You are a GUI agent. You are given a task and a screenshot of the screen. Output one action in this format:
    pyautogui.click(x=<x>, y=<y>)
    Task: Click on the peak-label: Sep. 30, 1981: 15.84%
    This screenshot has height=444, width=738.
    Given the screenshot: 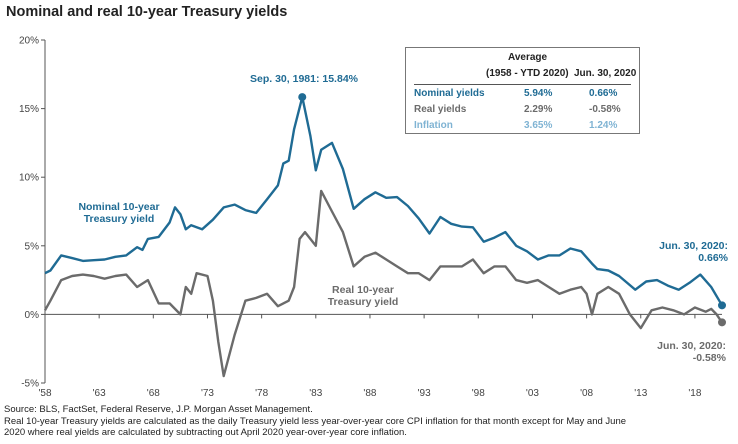 What is the action you would take?
    pyautogui.click(x=304, y=79)
    